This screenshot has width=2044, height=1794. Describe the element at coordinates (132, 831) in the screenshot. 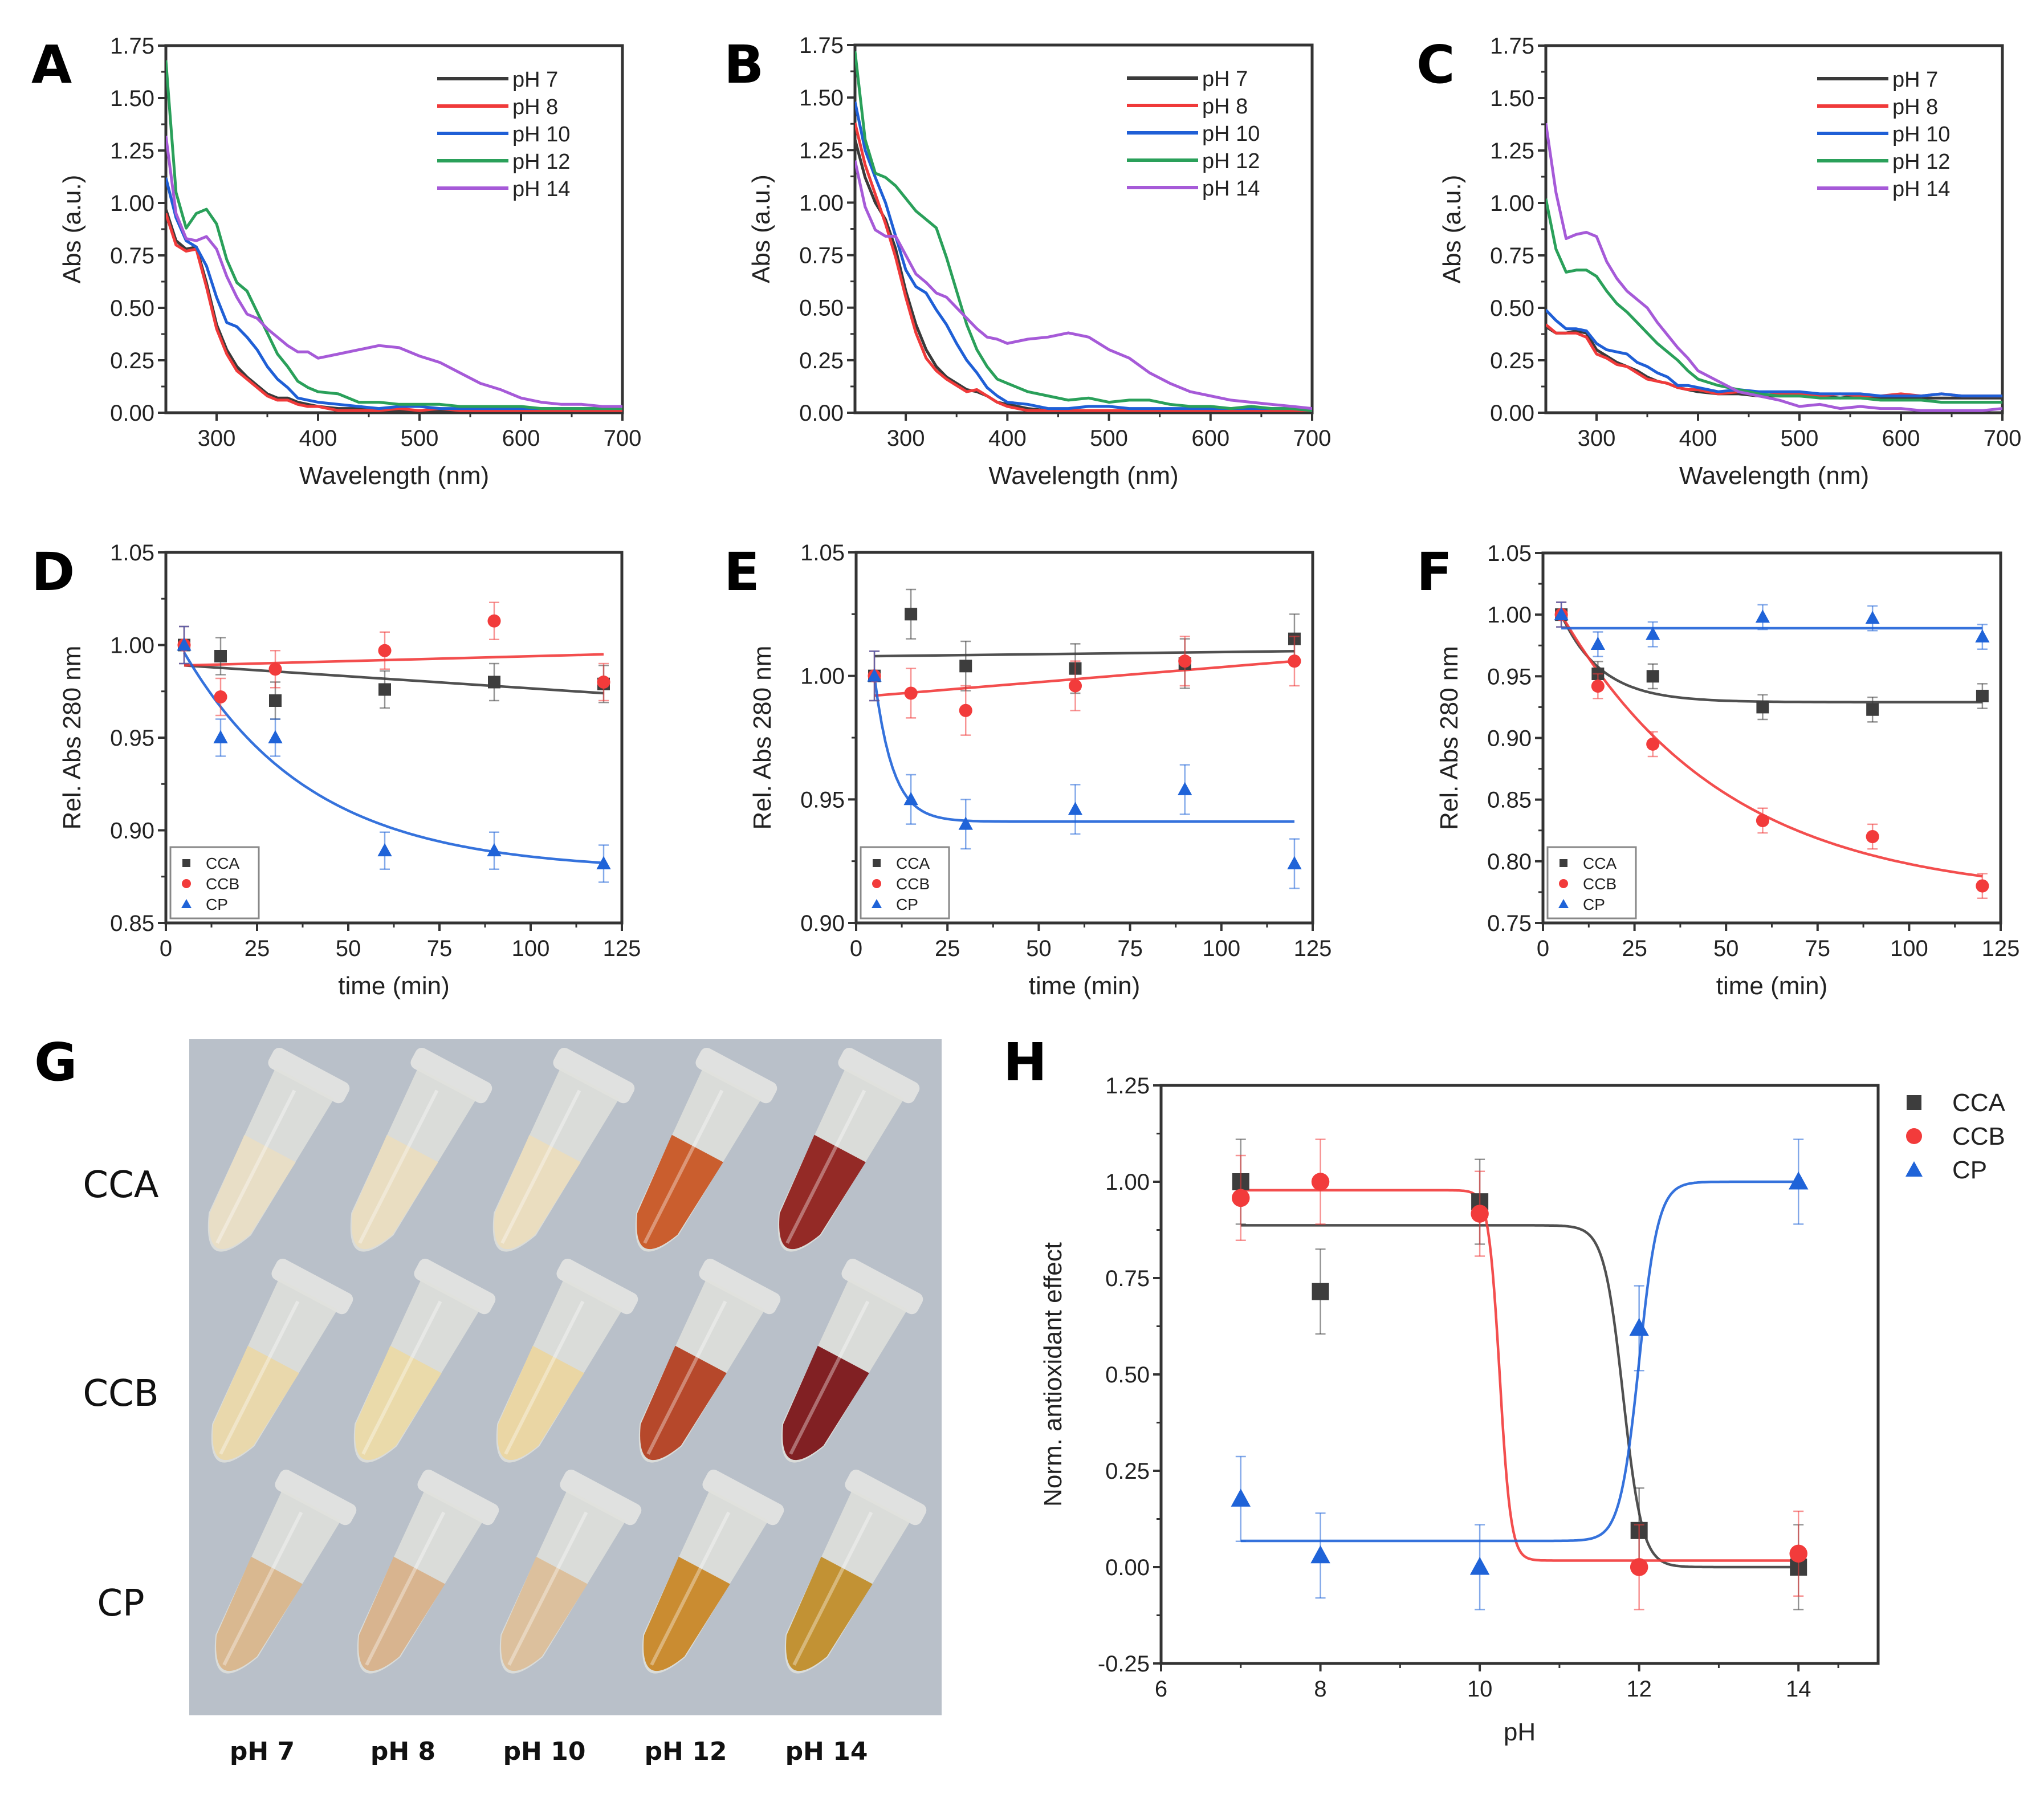

I see `y-tick-label: 0.90` at that location.